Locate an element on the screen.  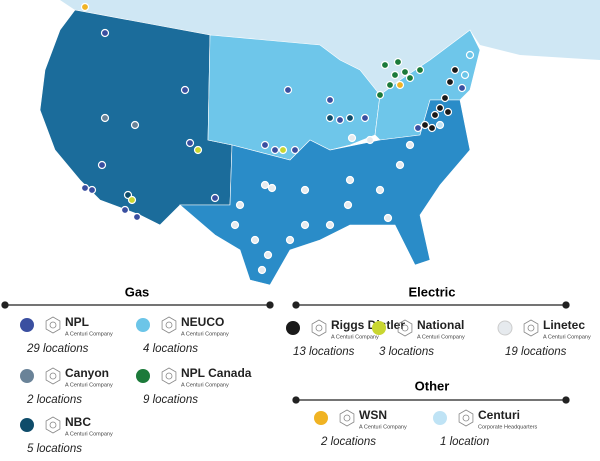
legend-count: 29 locations is located at coordinates (57, 349).